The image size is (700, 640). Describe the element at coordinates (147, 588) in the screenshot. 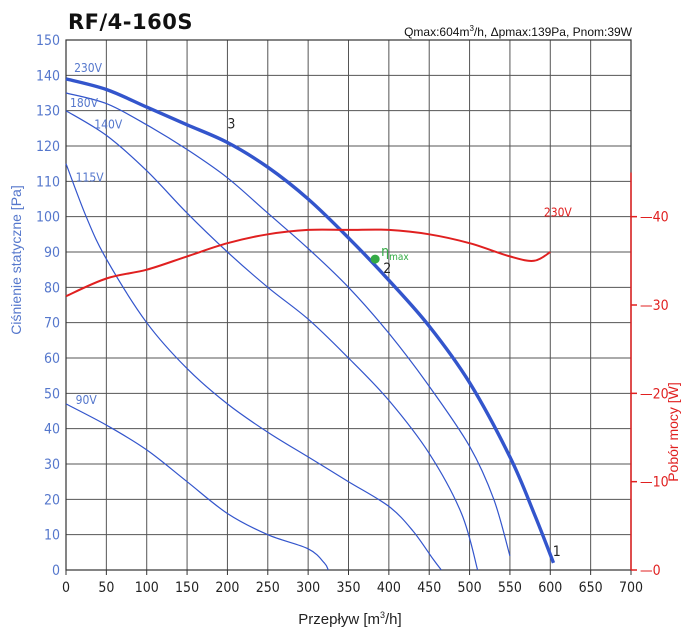

I see `x-tick-label: 100` at that location.